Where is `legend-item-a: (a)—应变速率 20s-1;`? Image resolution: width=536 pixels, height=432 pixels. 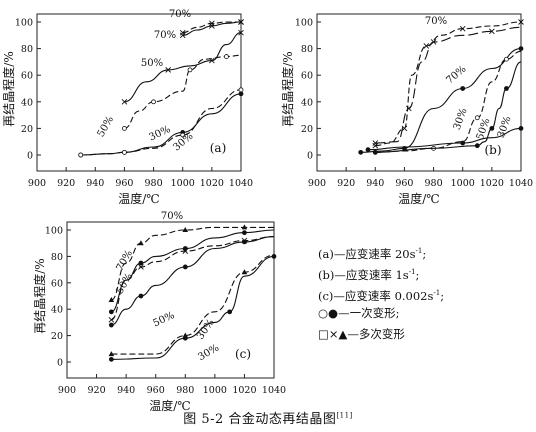
legend-item-a: (a)—应变速率 20s-1; is located at coordinates (372, 252).